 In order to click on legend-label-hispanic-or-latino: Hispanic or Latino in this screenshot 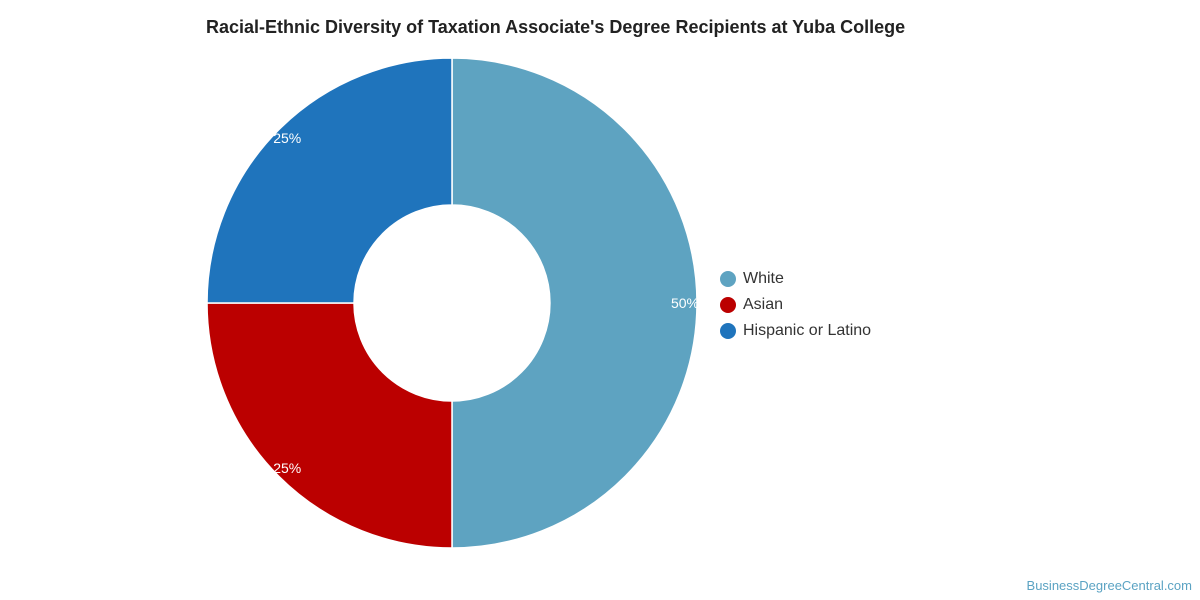, I will do `click(807, 330)`.